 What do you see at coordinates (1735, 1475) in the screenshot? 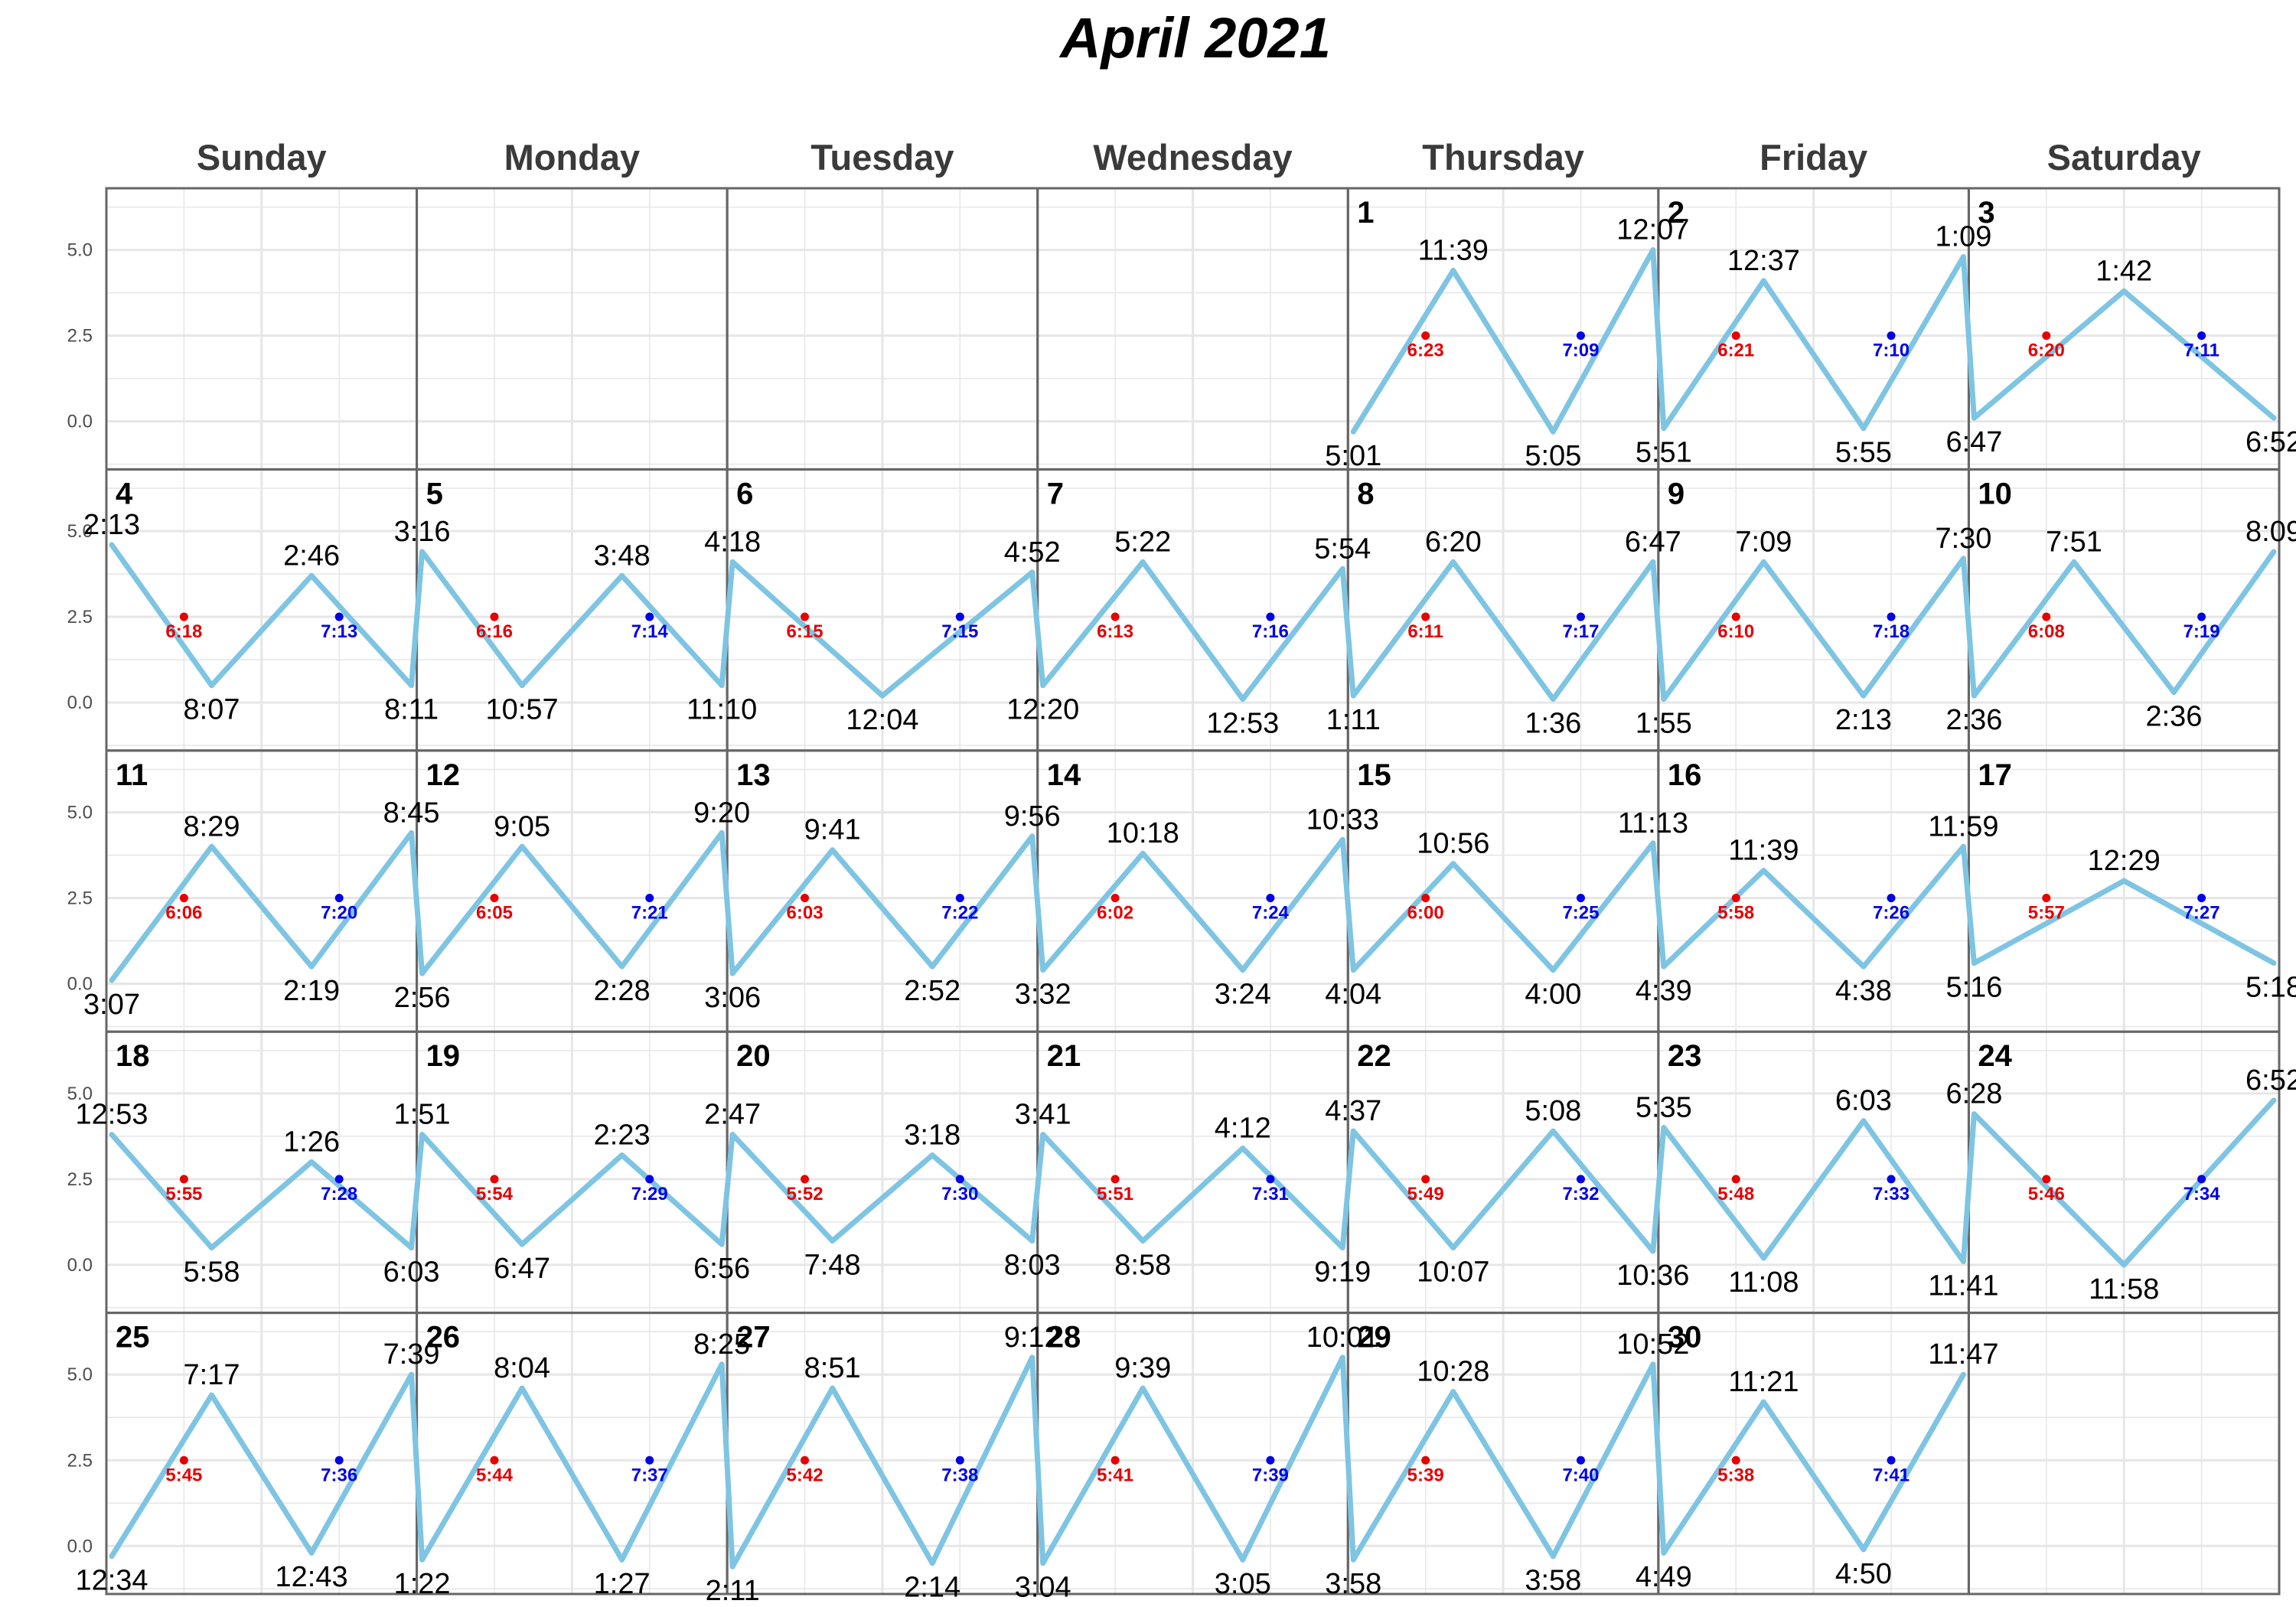
I see `sunrise-label: 5:38` at bounding box center [1735, 1475].